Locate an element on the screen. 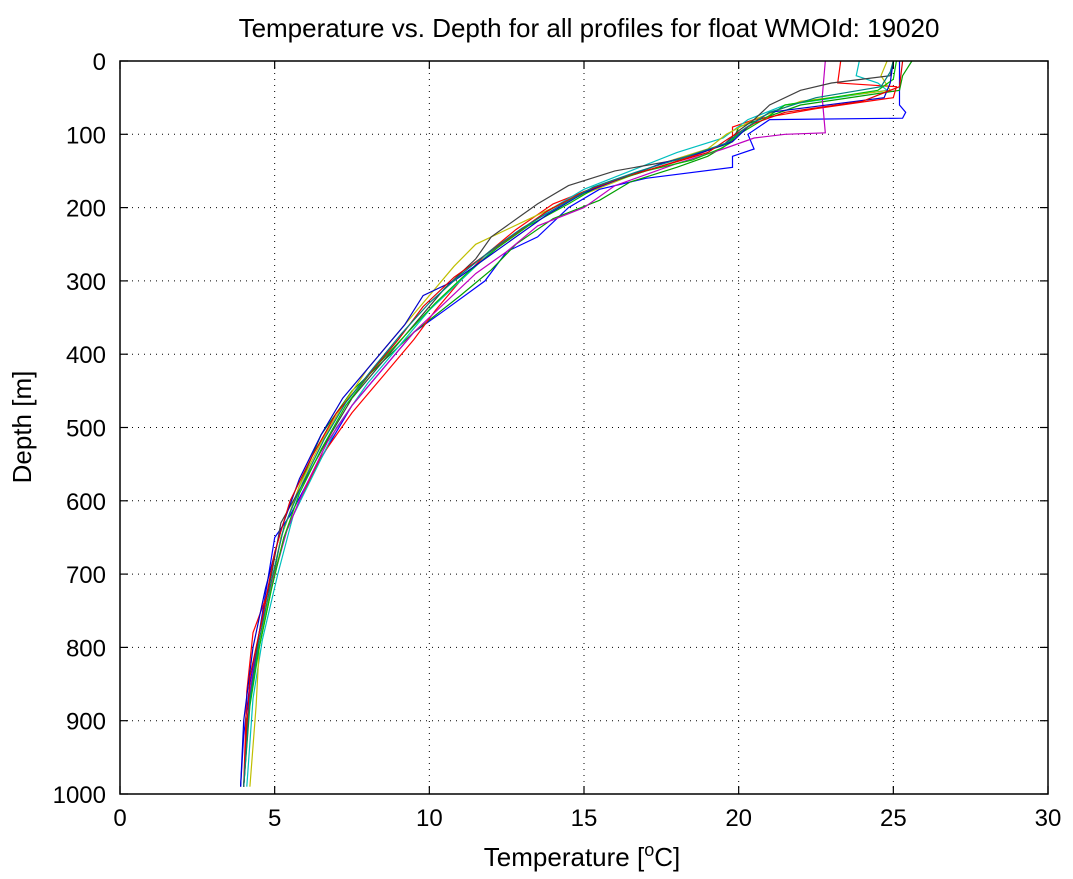  y-tick-label: 800 is located at coordinates (86, 648).